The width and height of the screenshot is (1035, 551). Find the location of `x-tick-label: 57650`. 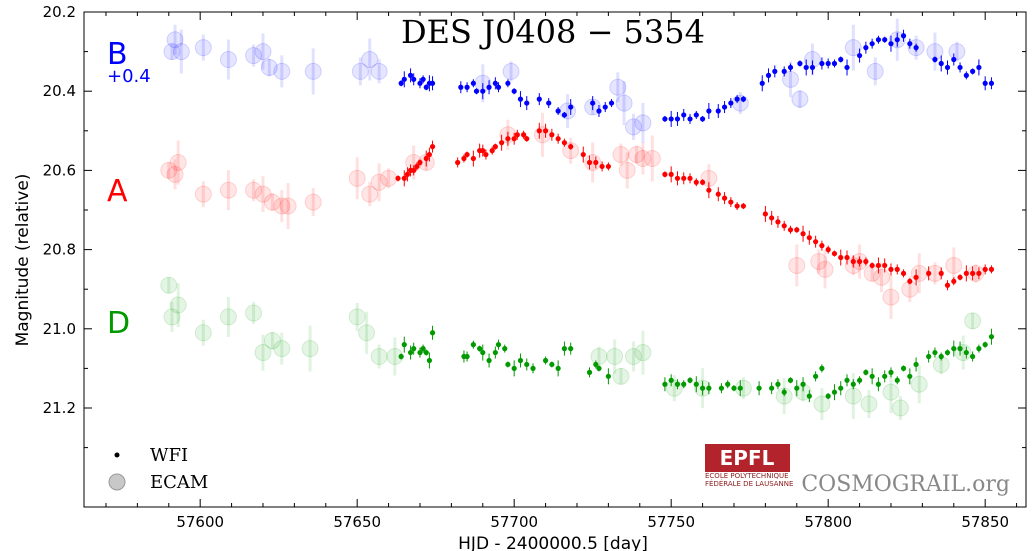

x-tick-label: 57650 is located at coordinates (357, 522).